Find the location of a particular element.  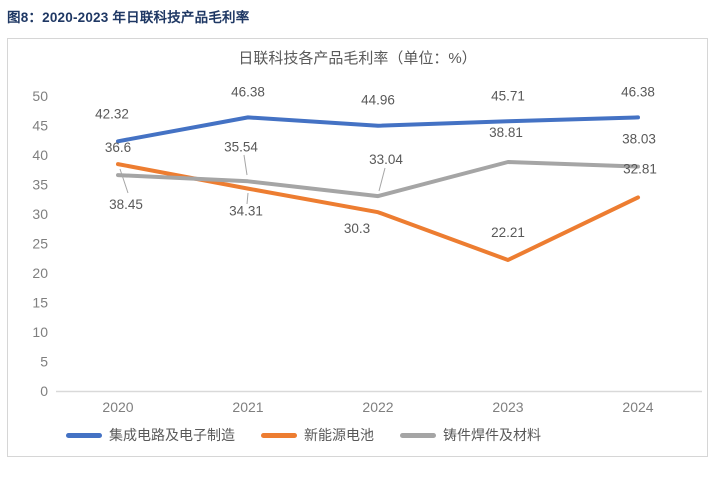

x-tick-label: 2024 is located at coordinates (637, 407).